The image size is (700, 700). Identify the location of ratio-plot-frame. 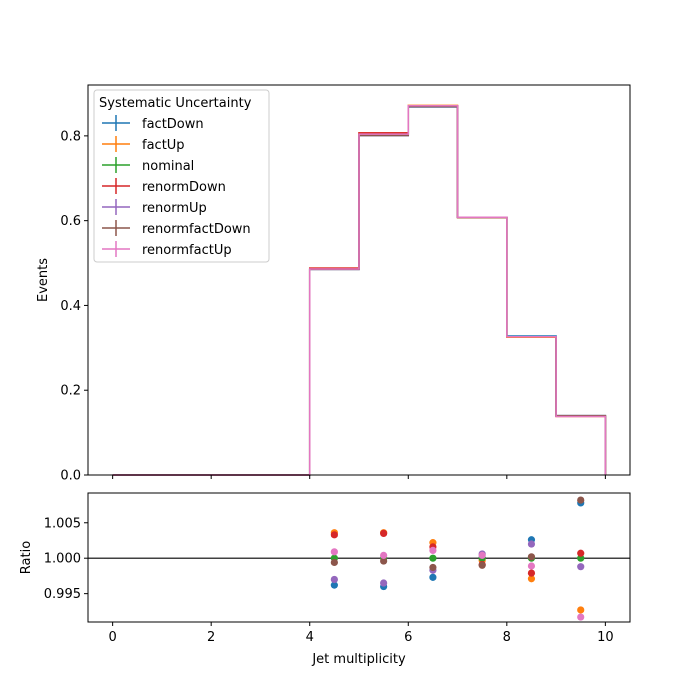
(359, 557).